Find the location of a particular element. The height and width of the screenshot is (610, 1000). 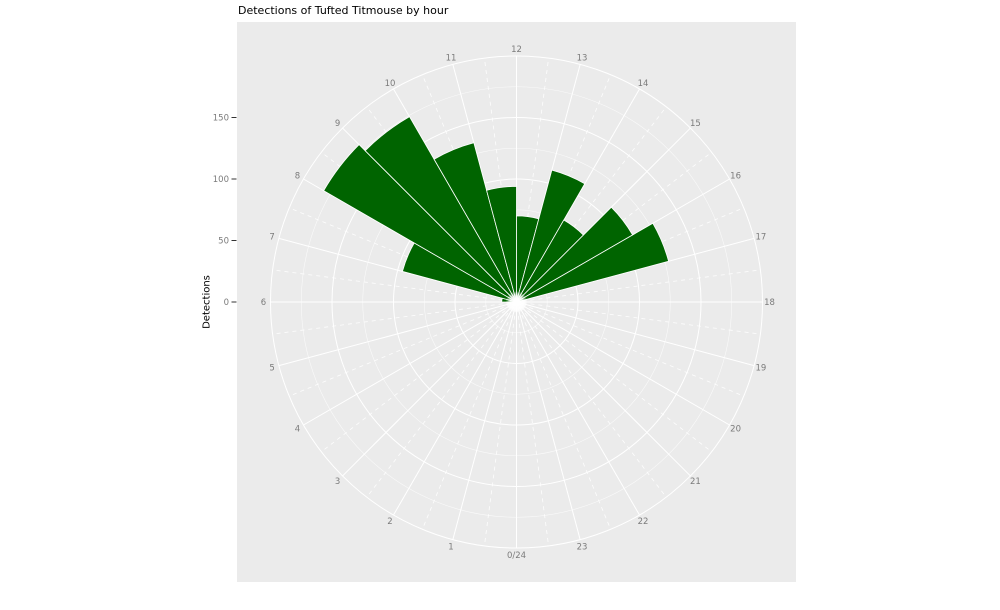

hour-label-20: 20 is located at coordinates (735, 429).